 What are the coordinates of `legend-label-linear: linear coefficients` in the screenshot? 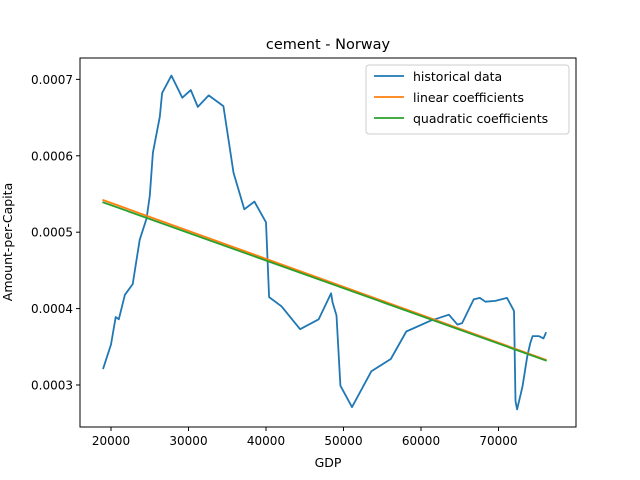 It's located at (468, 97).